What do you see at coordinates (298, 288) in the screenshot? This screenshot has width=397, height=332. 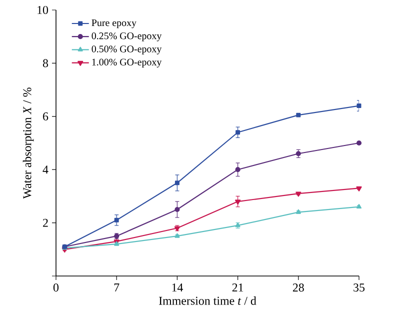 I see `x-tick-label: 28` at bounding box center [298, 288].